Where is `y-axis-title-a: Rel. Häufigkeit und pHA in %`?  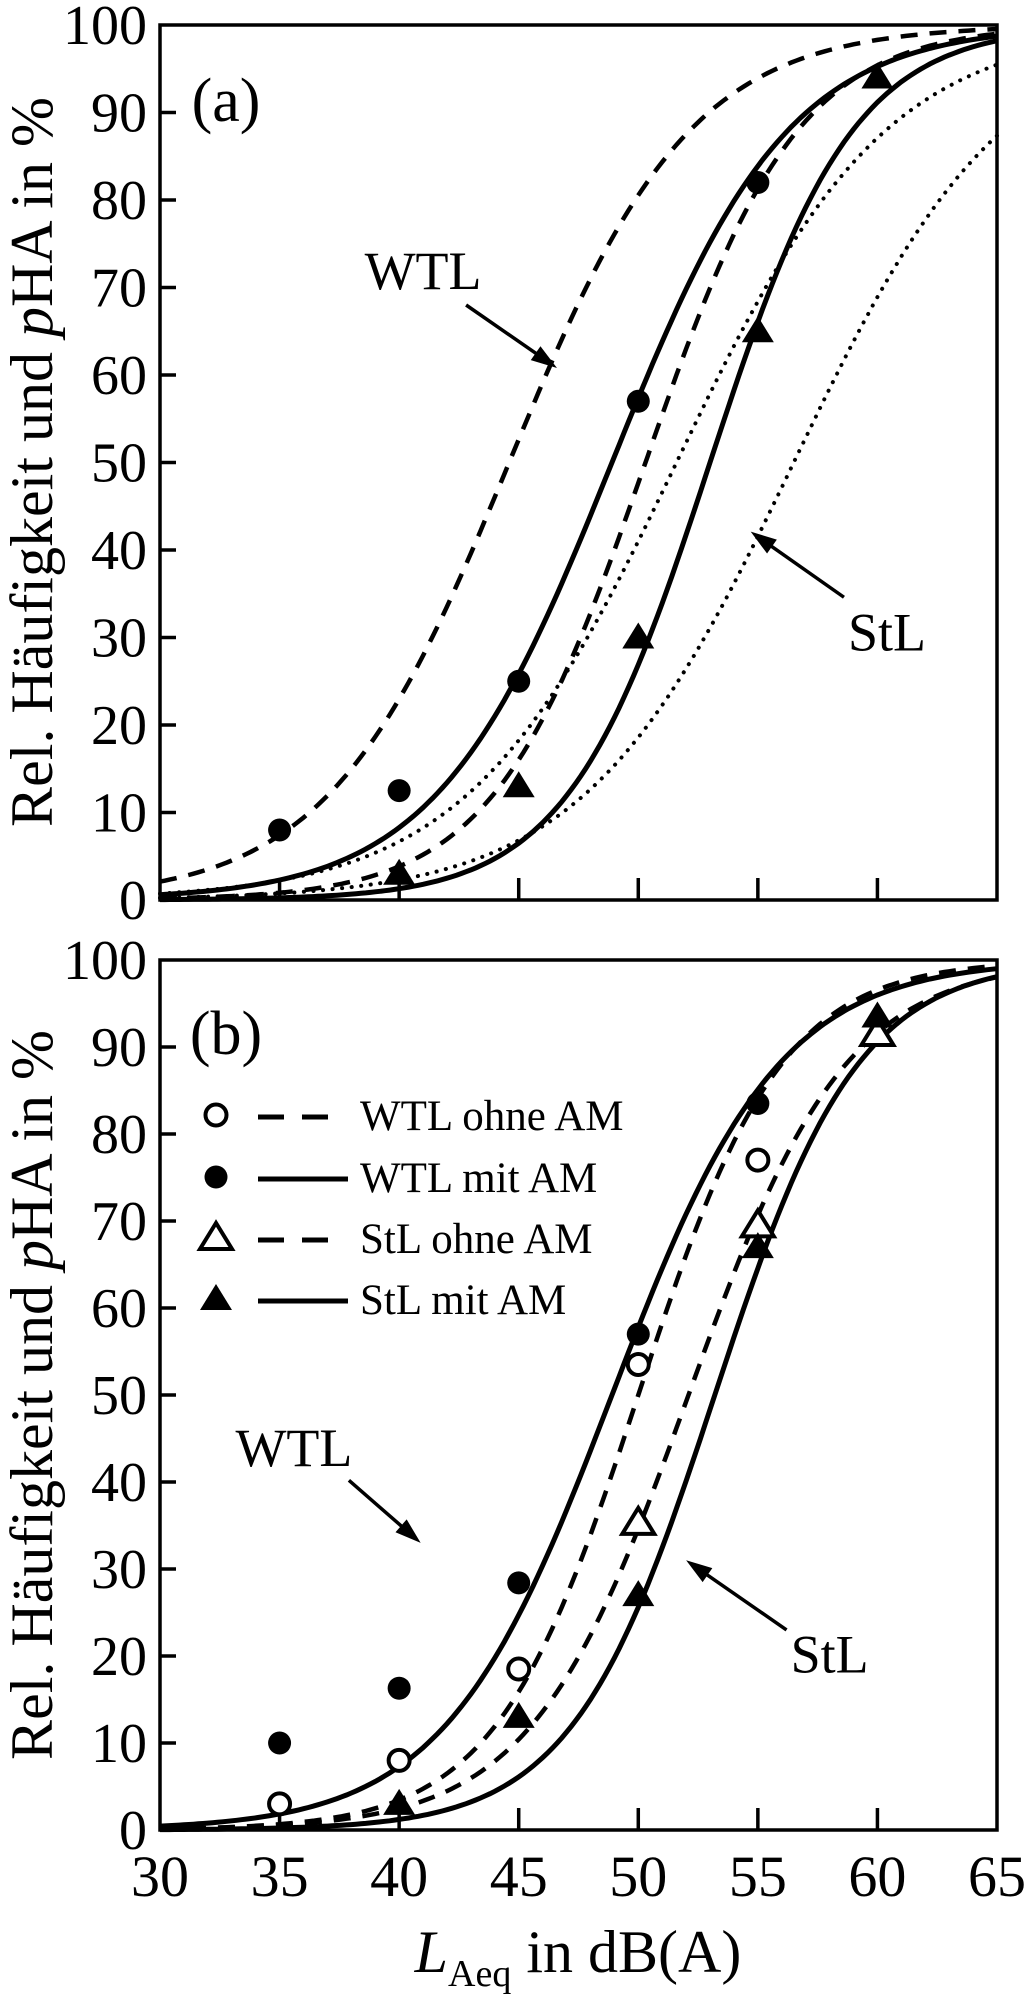 y-axis-title-a: Rel. Häufigkeit und pHA in % is located at coordinates (32, 462).